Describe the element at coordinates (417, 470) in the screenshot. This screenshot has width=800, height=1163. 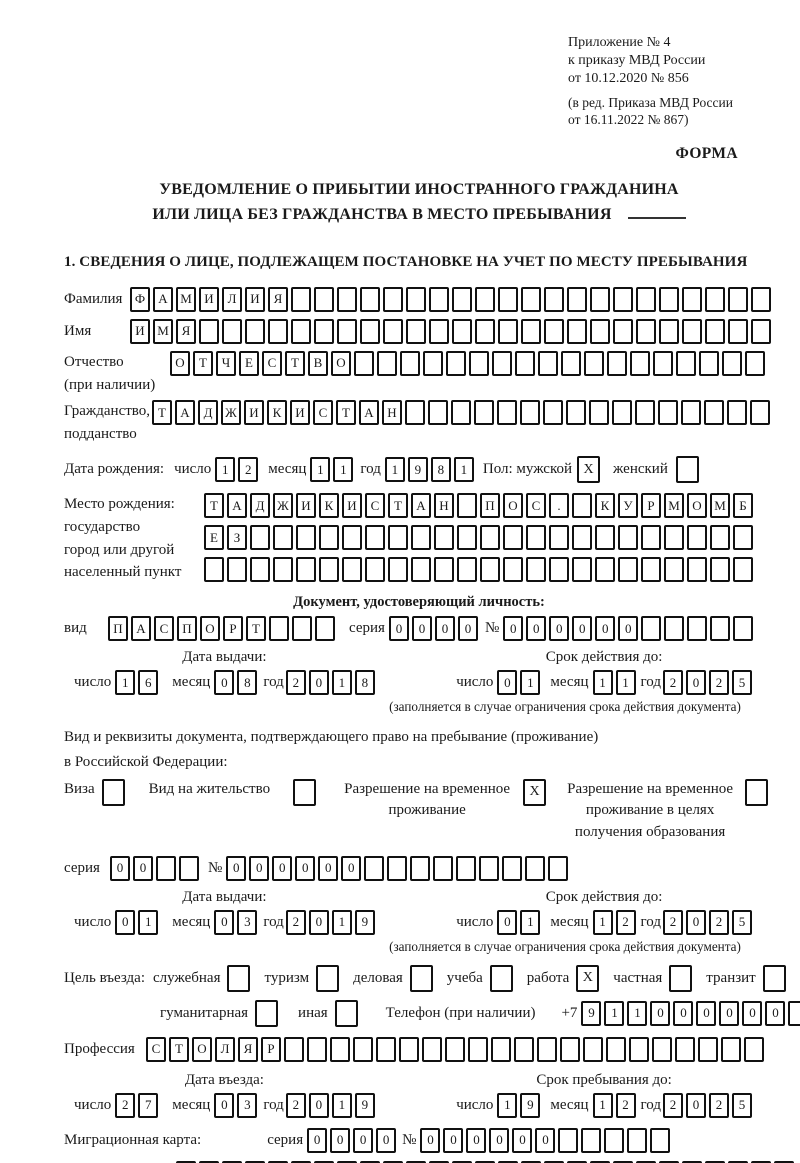
I see `birth-year-box: 9` at that location.